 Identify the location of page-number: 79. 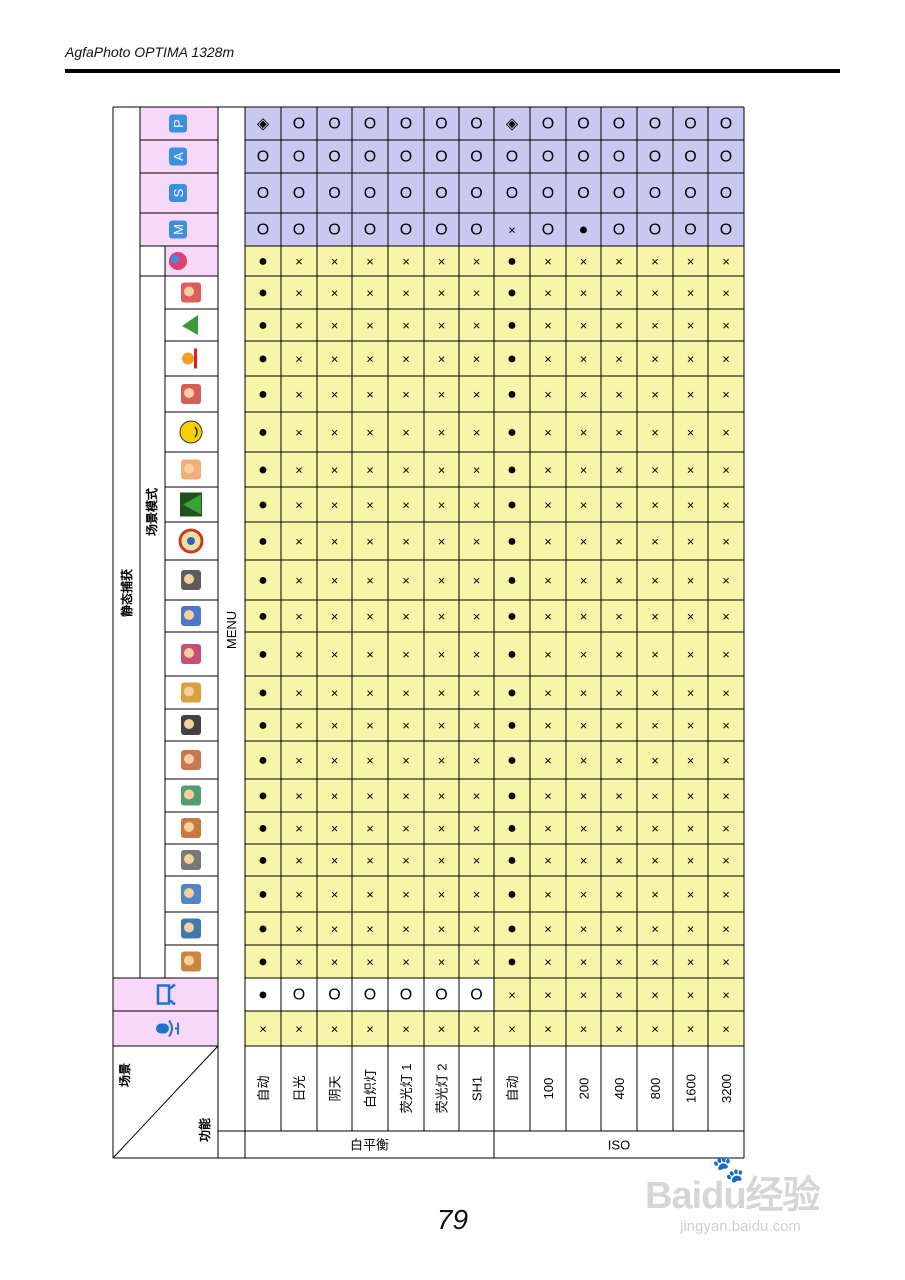
(452, 1219).